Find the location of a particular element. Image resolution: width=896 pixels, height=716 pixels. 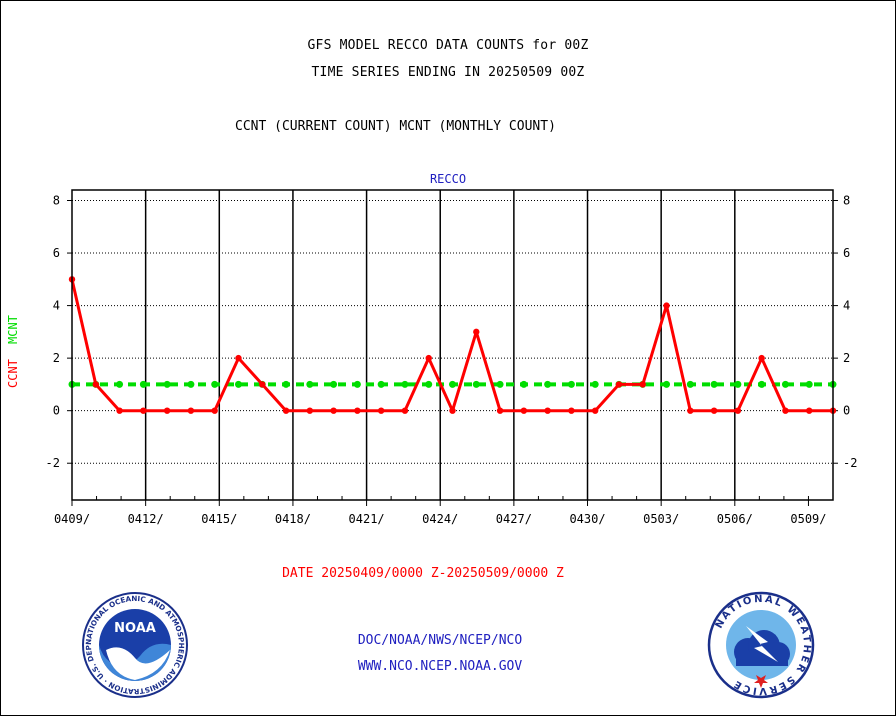

y-tick-label: -2 is located at coordinates (53, 463).